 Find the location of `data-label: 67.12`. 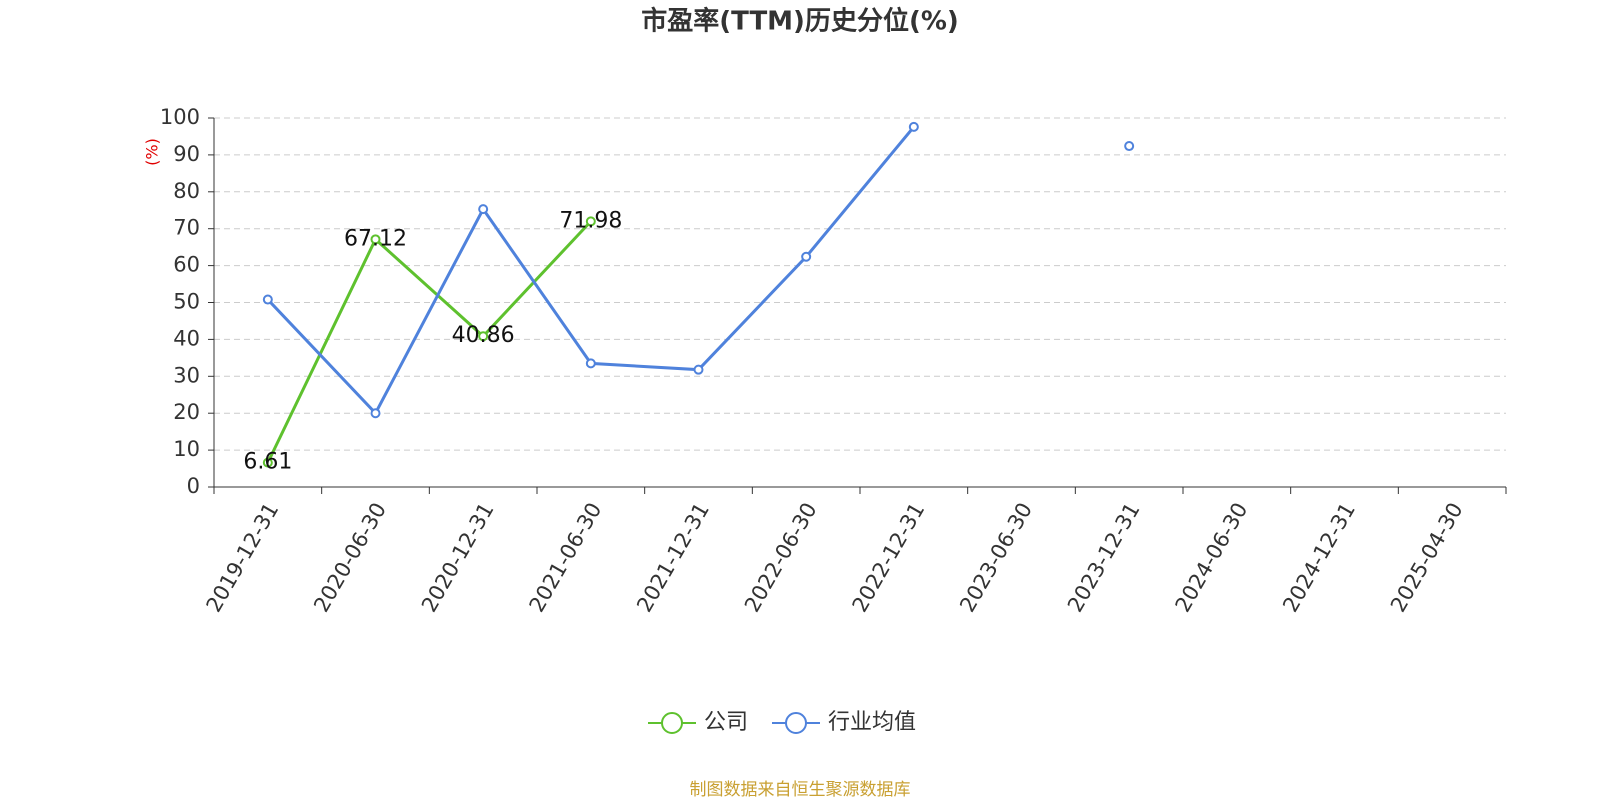

data-label: 67.12 is located at coordinates (375, 238).